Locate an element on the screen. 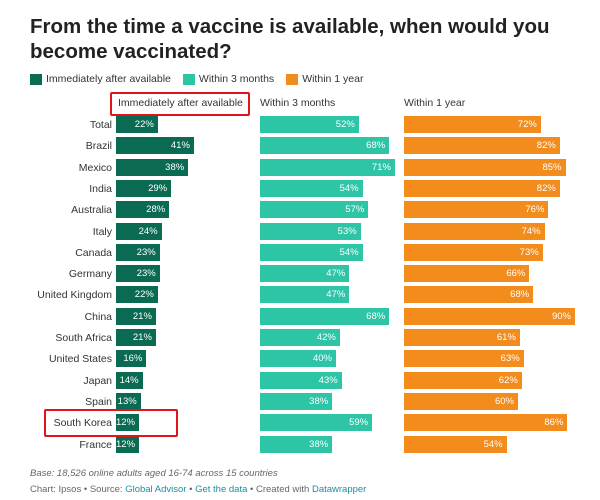  bar-value-immediate-united-states: 16% is located at coordinates (133, 359).